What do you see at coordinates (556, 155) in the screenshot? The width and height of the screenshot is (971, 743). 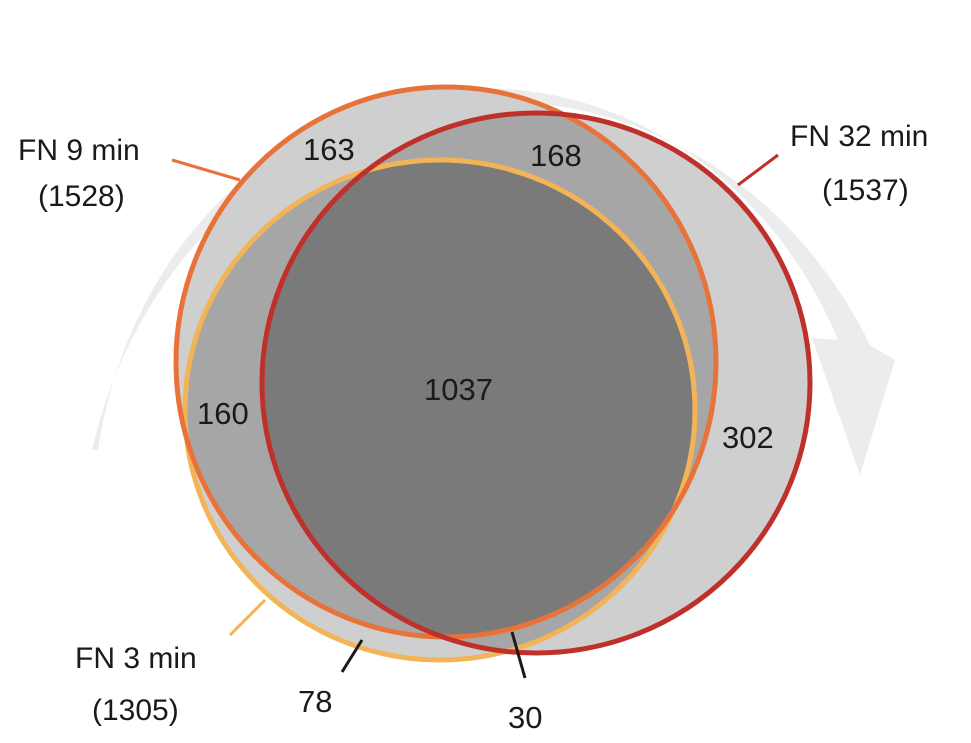 I see `region-fn9-fn32: 168` at bounding box center [556, 155].